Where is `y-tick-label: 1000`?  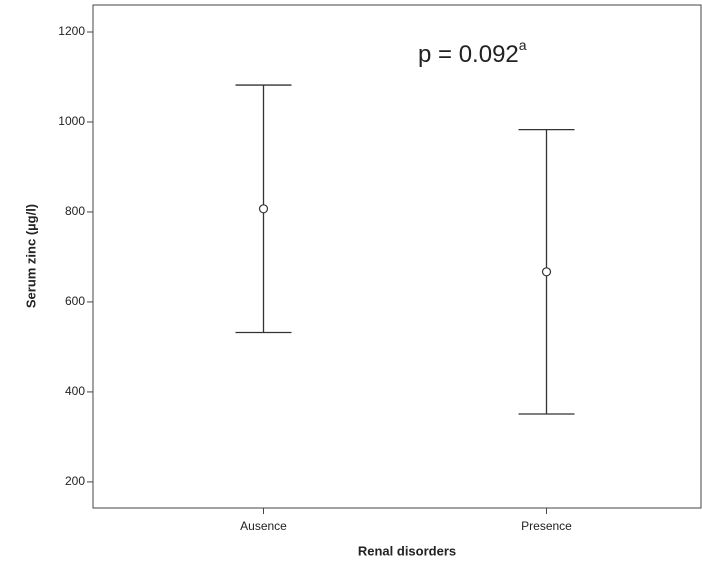 y-tick-label: 1000 is located at coordinates (71, 121).